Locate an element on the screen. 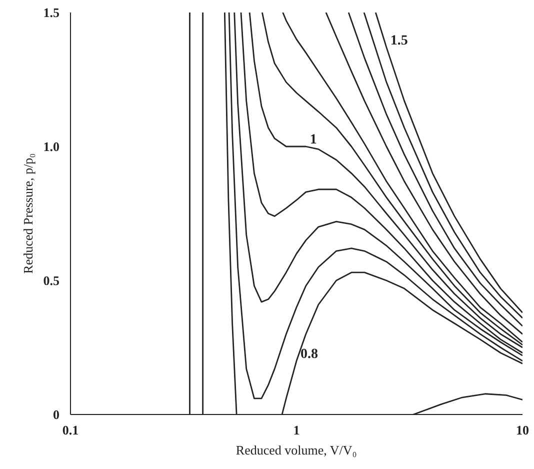 The height and width of the screenshot is (469, 534). annotation: 1 is located at coordinates (313, 140).